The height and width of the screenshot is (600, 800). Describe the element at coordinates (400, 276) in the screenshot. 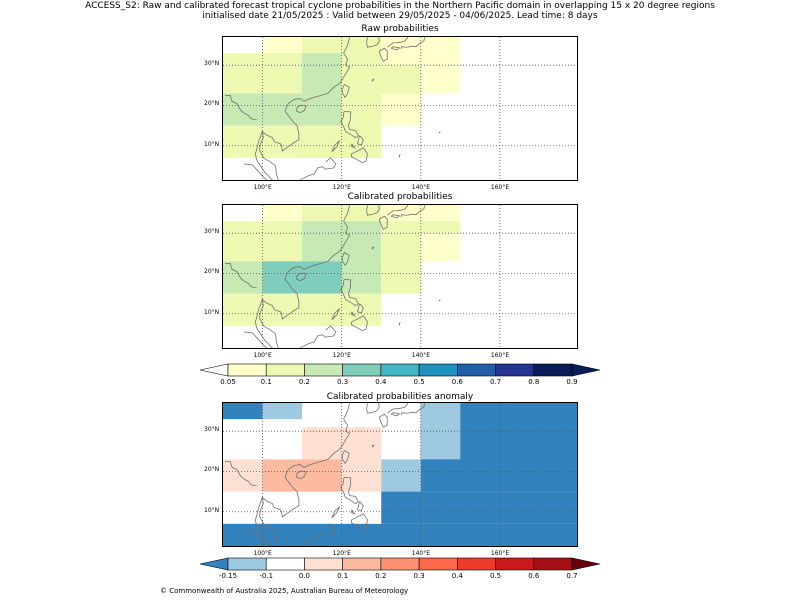

I see `map-canvas` at that location.